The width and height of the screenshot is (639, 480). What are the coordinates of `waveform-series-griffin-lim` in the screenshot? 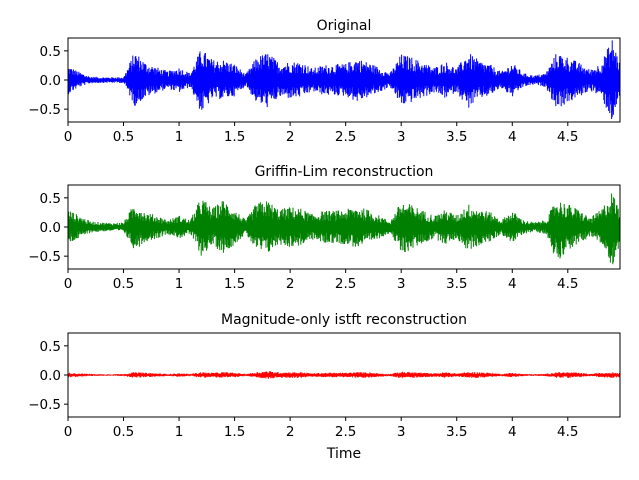 It's located at (344, 229).